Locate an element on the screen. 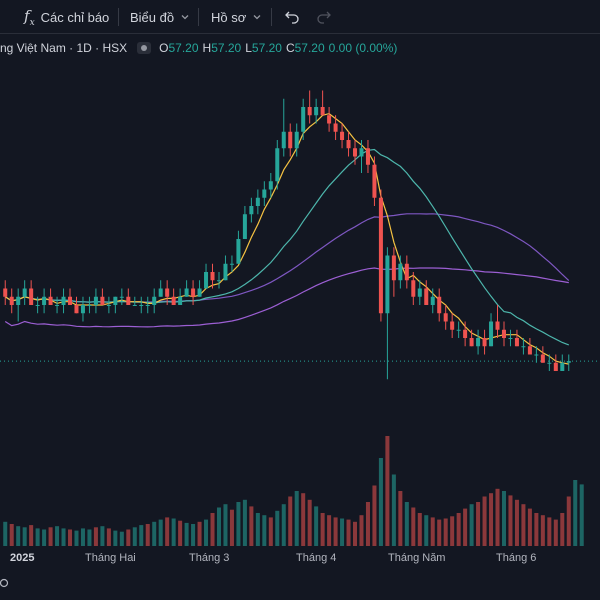 The height and width of the screenshot is (600, 600). ma-long-line is located at coordinates (286, 297).